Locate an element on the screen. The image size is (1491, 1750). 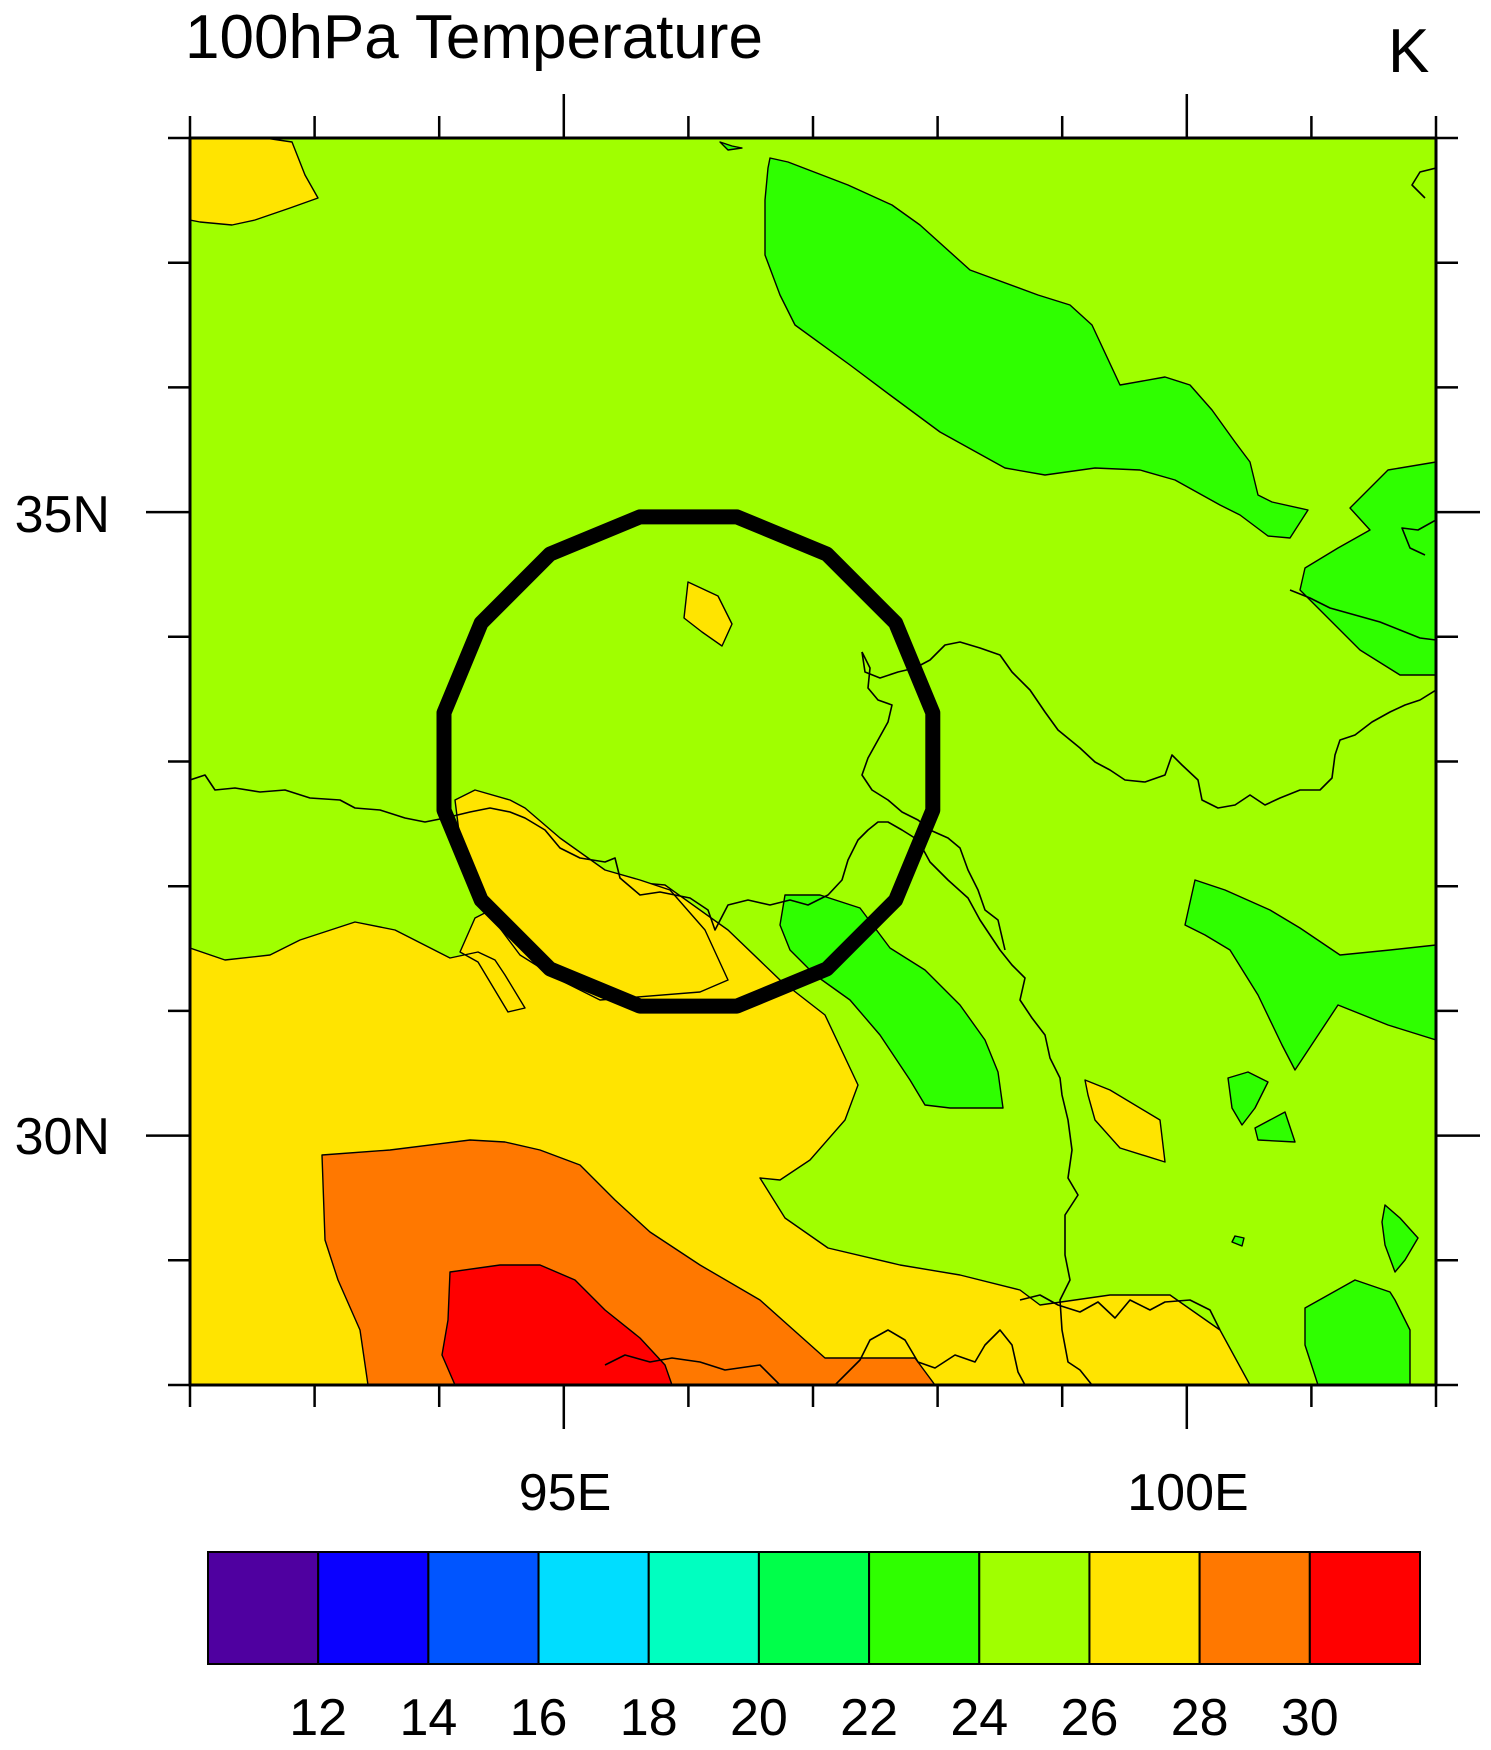
x-tick-label-95e: 95E is located at coordinates (565, 1493).